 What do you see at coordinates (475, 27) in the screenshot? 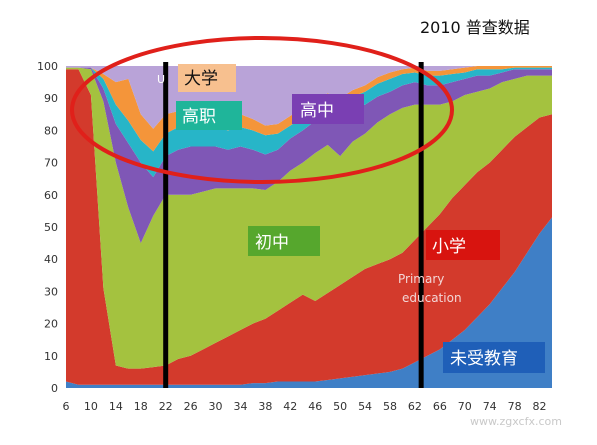
I see `chart-title: 2010 普查数据` at bounding box center [475, 27].